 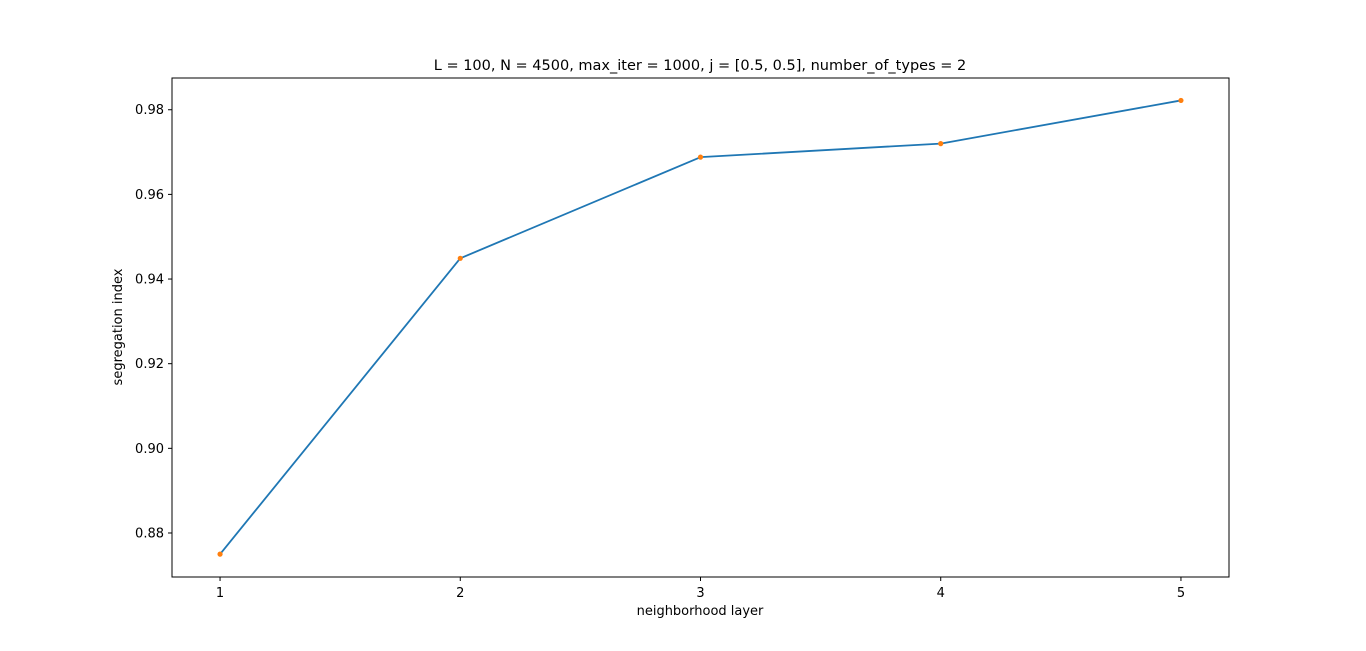 What do you see at coordinates (460, 593) in the screenshot?
I see `x-tick-label: 2` at bounding box center [460, 593].